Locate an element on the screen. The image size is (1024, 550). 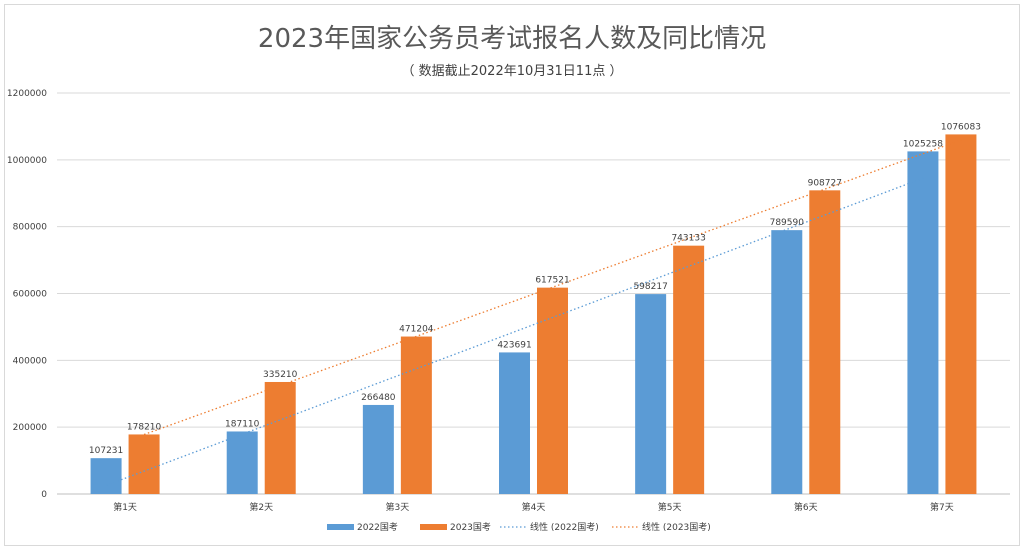
x-tick-label: 第1天 is located at coordinates (125, 507).